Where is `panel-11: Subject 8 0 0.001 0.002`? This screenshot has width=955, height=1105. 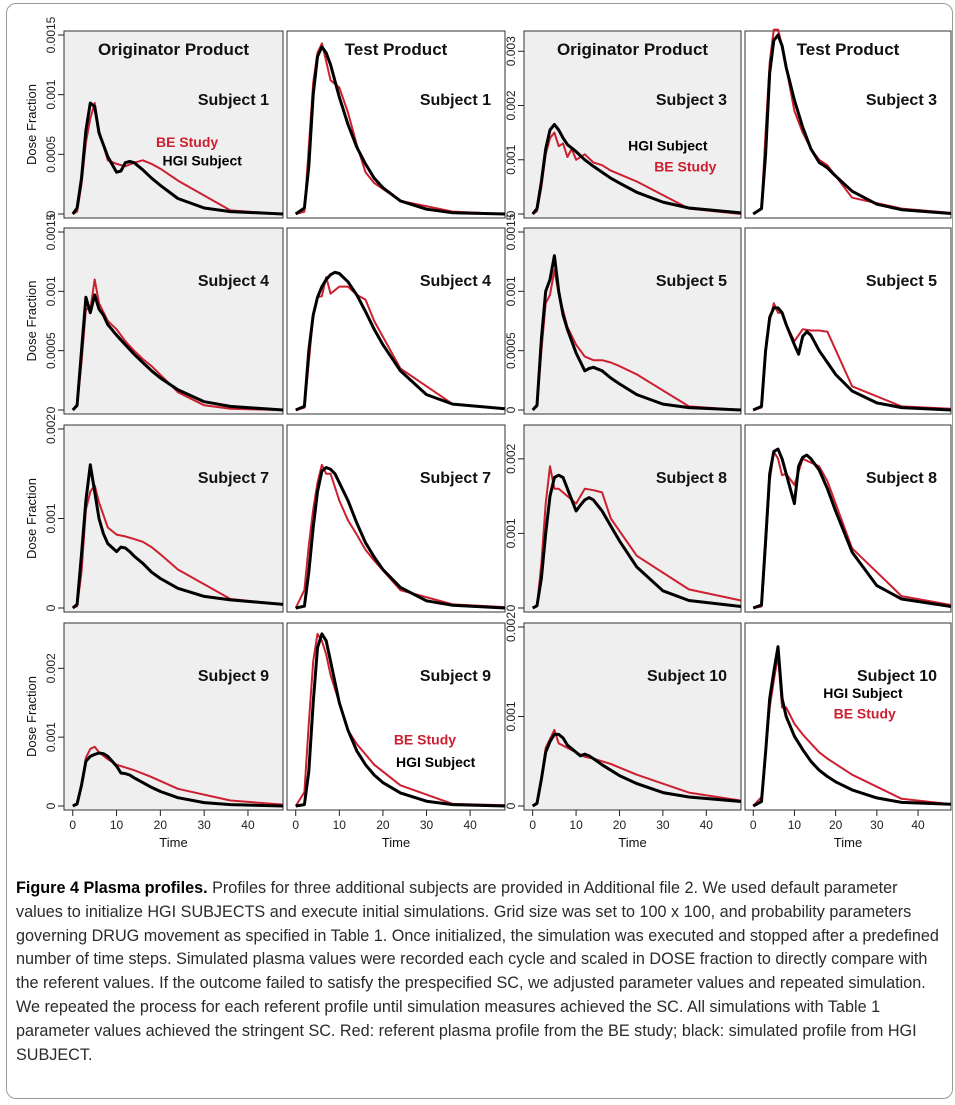 panel-11: Subject 8 0 0.001 0.002 is located at coordinates (623, 518).